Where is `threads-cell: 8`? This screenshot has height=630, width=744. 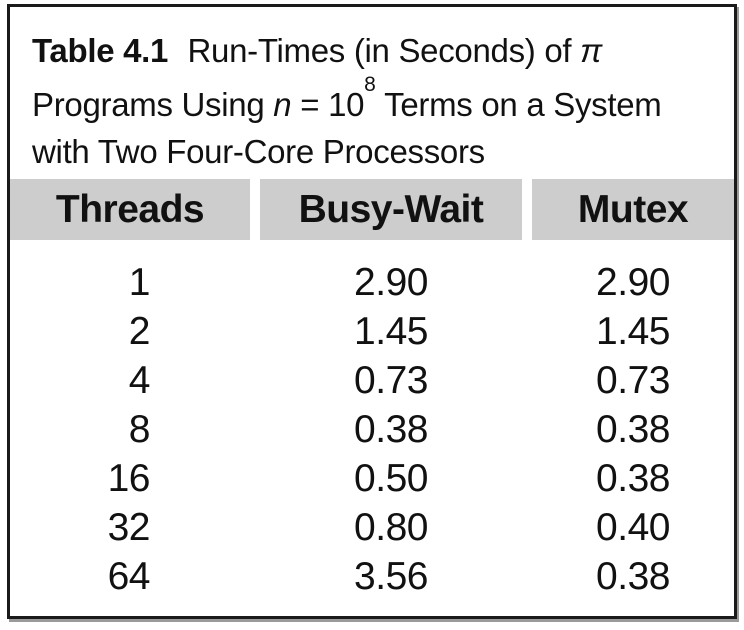 threads-cell: 8 is located at coordinates (139, 429).